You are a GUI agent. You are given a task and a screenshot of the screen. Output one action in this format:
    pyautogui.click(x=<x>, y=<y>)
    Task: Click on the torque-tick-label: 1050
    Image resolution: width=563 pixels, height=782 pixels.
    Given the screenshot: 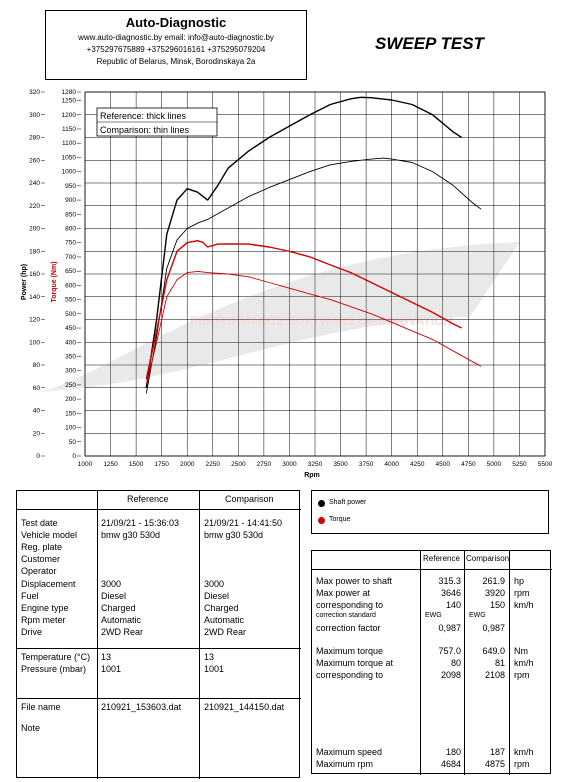 What is the action you would take?
    pyautogui.click(x=69, y=157)
    